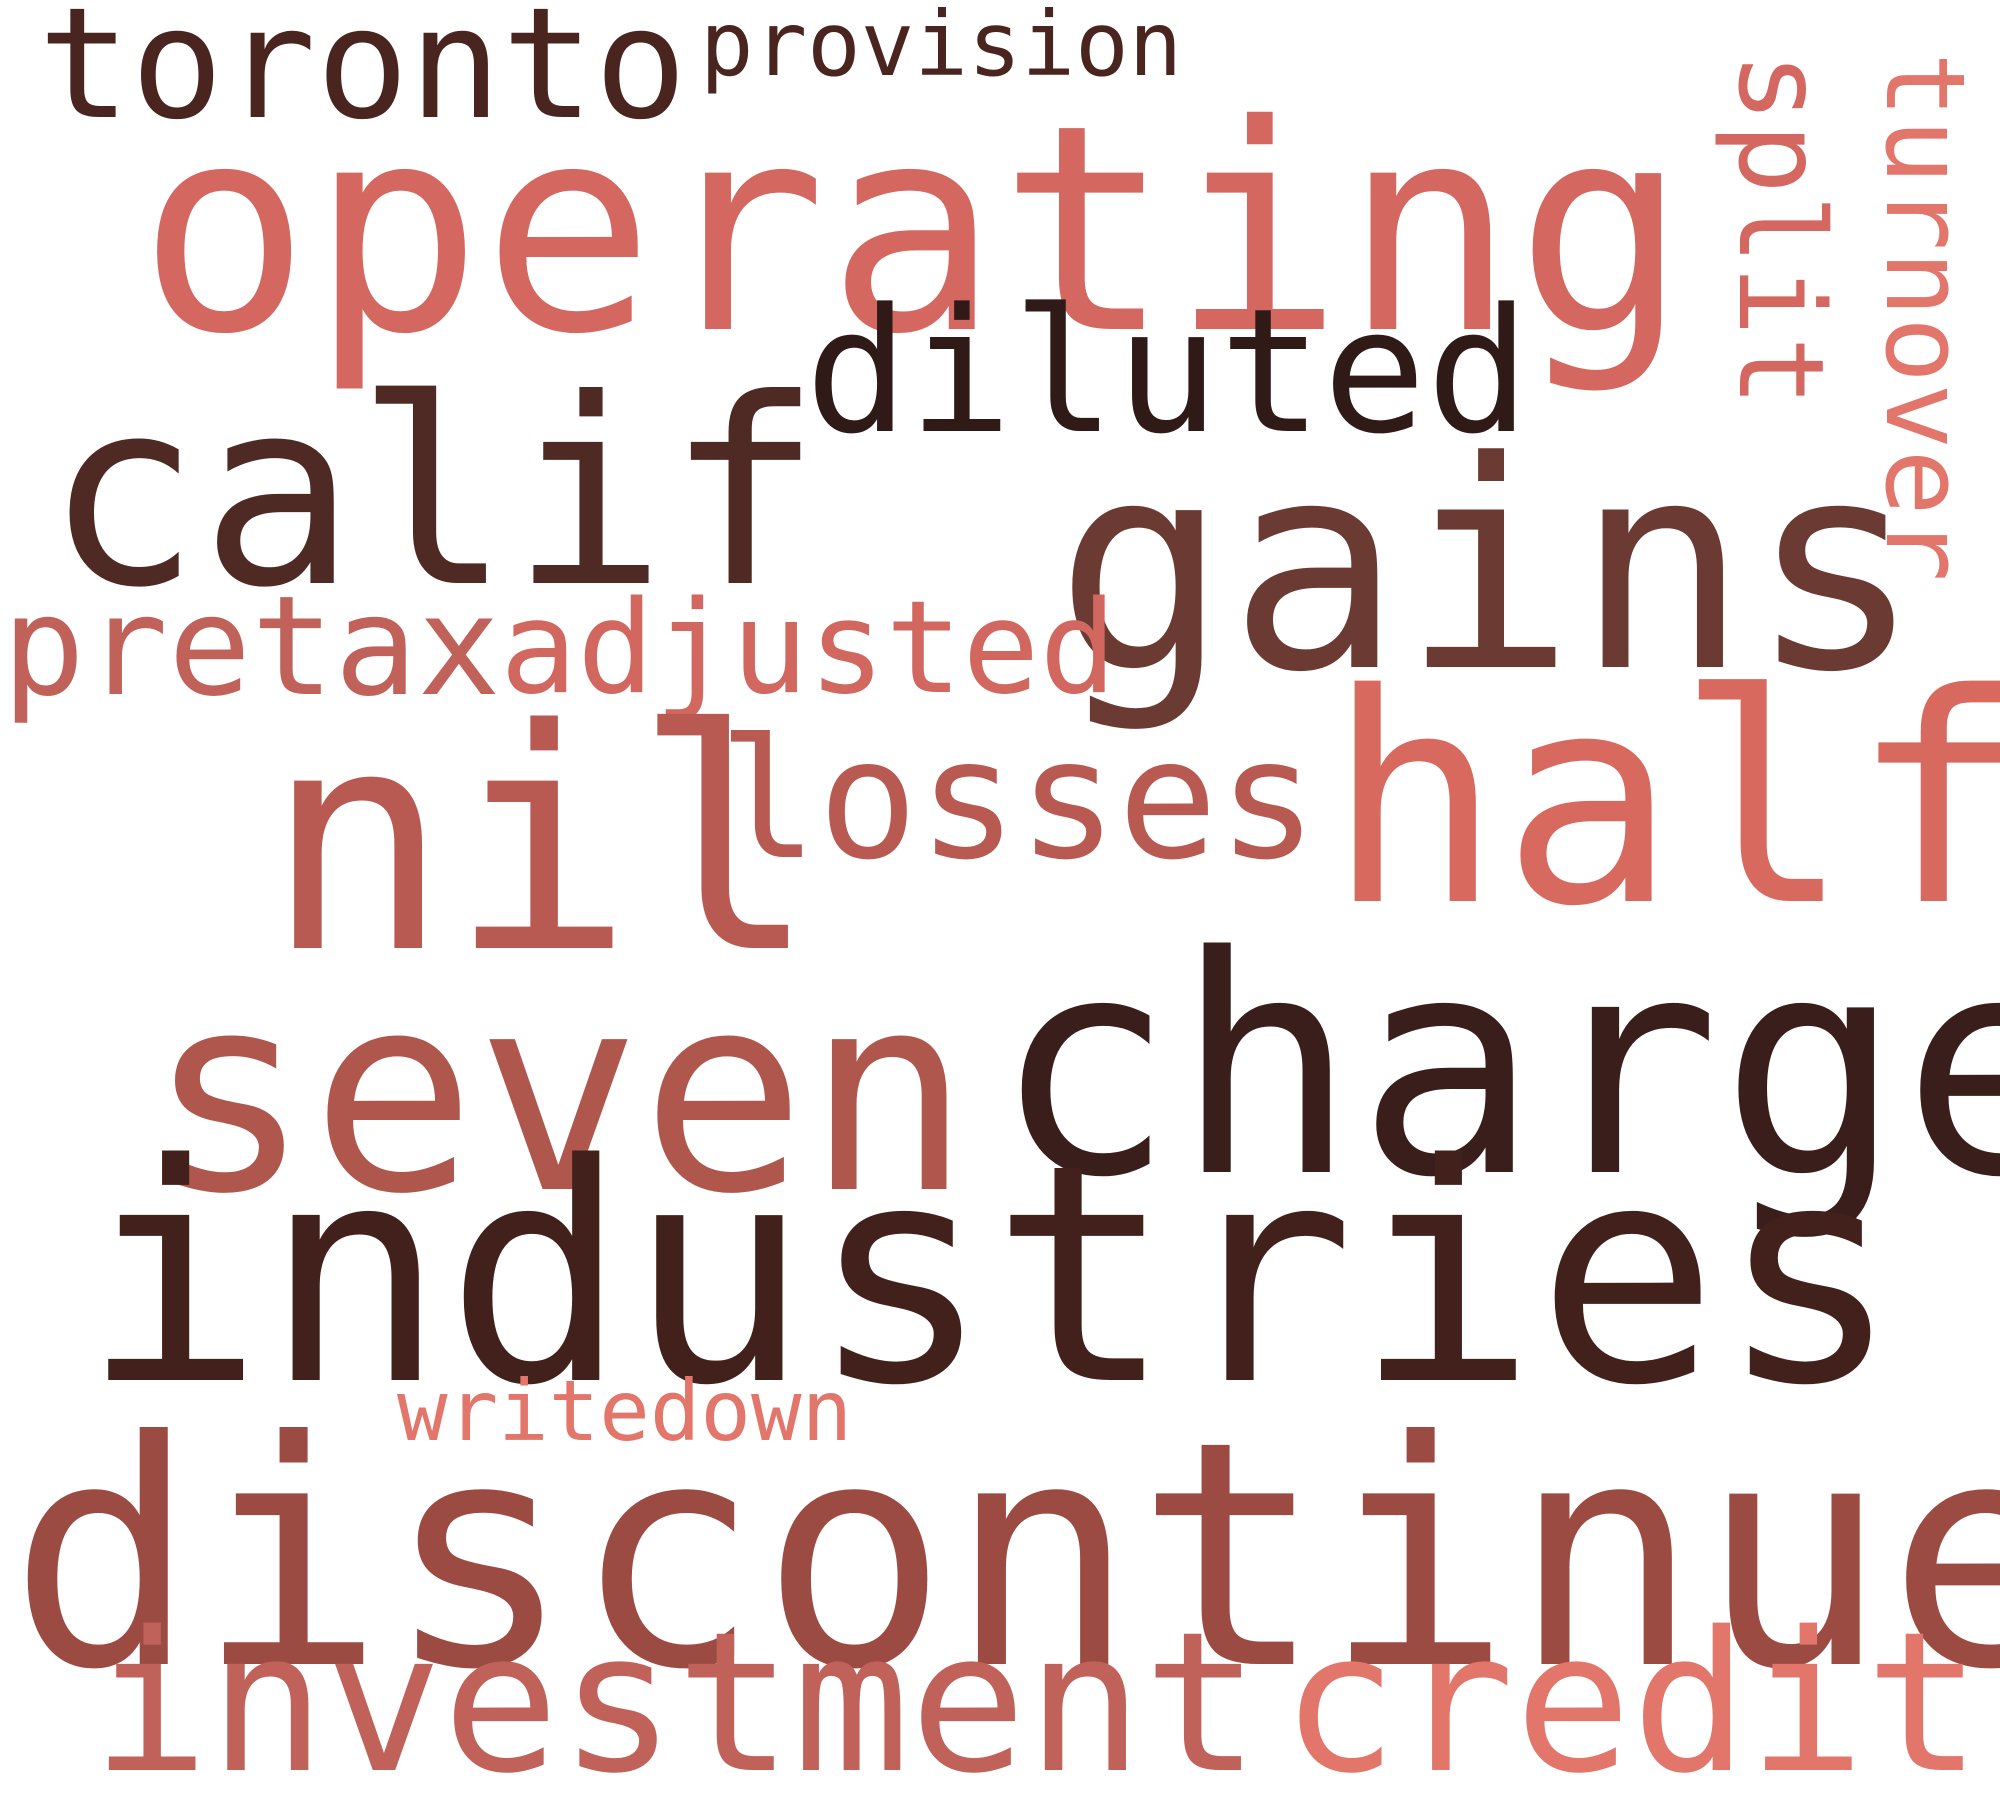 The height and width of the screenshot is (1800, 2000). What do you see at coordinates (1663, 801) in the screenshot?
I see `word-half: half` at bounding box center [1663, 801].